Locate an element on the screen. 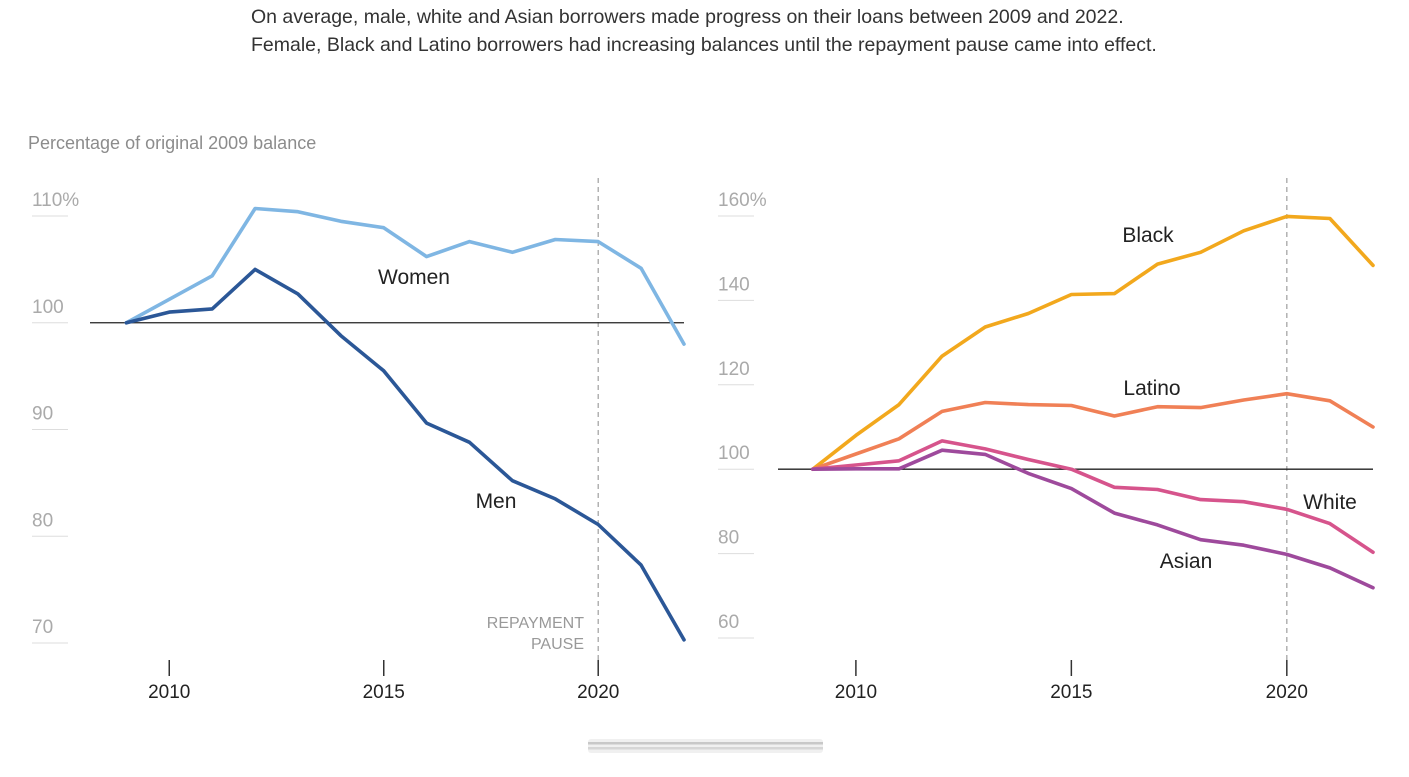 Image resolution: width=1409 pixels, height=777 pixels. y-tick-label: 90 is located at coordinates (42, 414).